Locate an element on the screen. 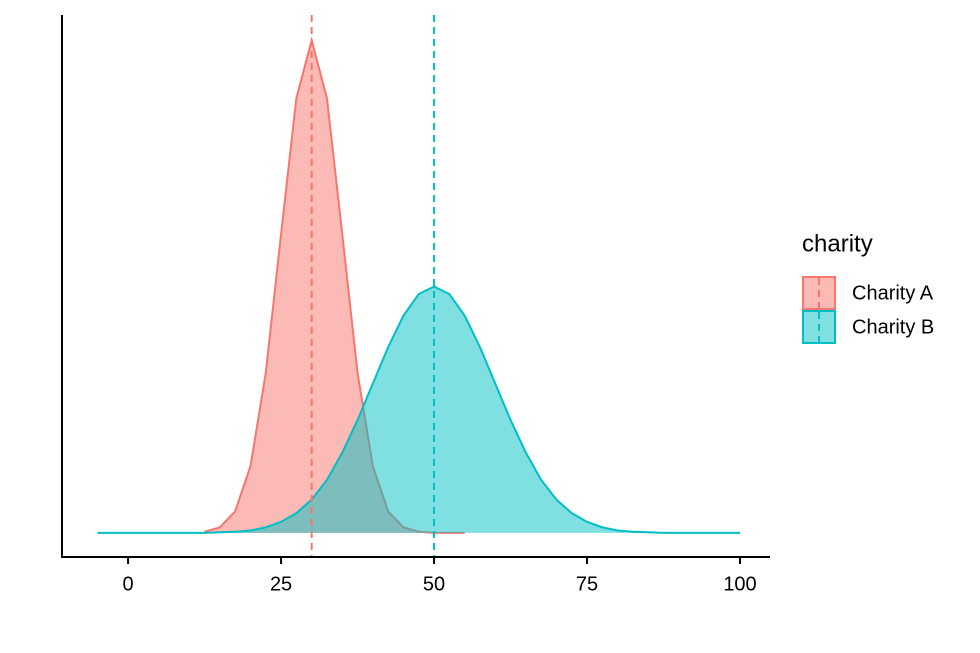 The width and height of the screenshot is (980, 653). x-tick-label: 0 is located at coordinates (128, 584).